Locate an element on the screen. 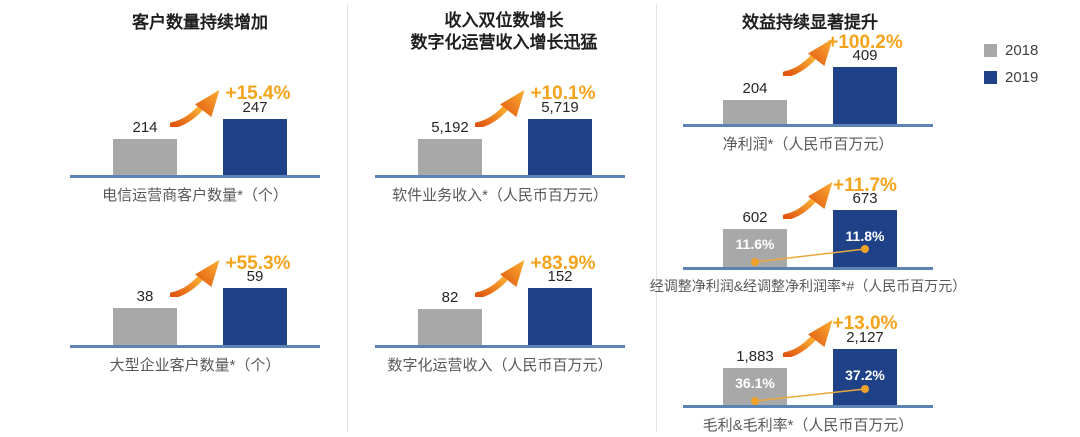 This screenshot has width=1080, height=437. section-title-customers: 客户数量持续增加 is located at coordinates (200, 23).